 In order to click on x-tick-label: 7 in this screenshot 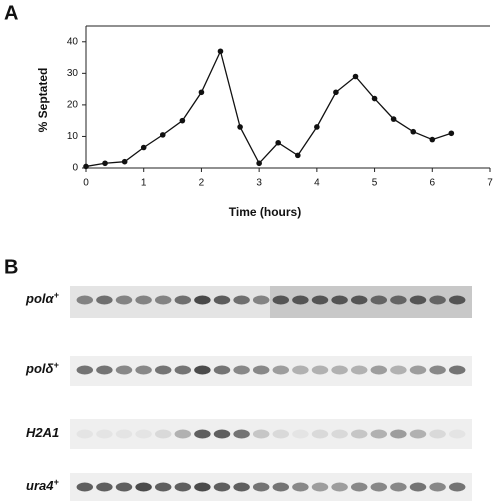, I will do `click(490, 183)`.